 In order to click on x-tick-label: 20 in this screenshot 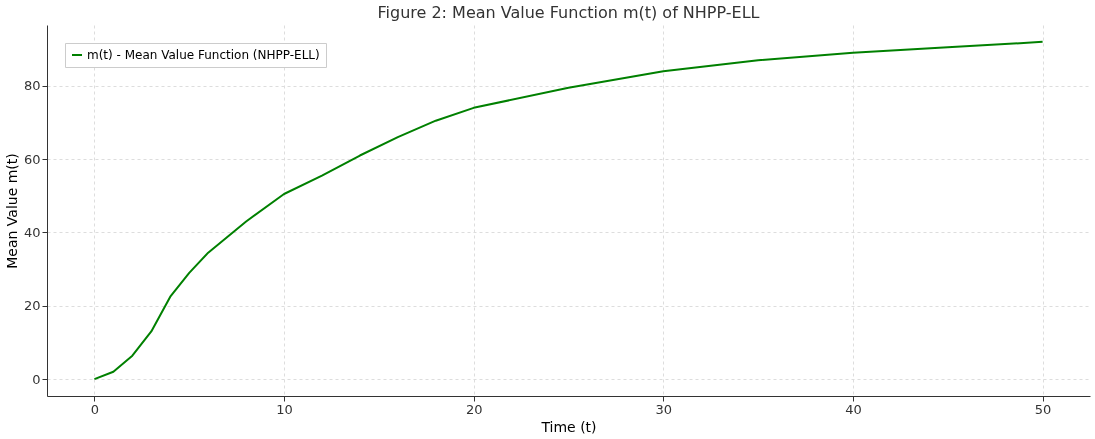, I will do `click(474, 409)`.